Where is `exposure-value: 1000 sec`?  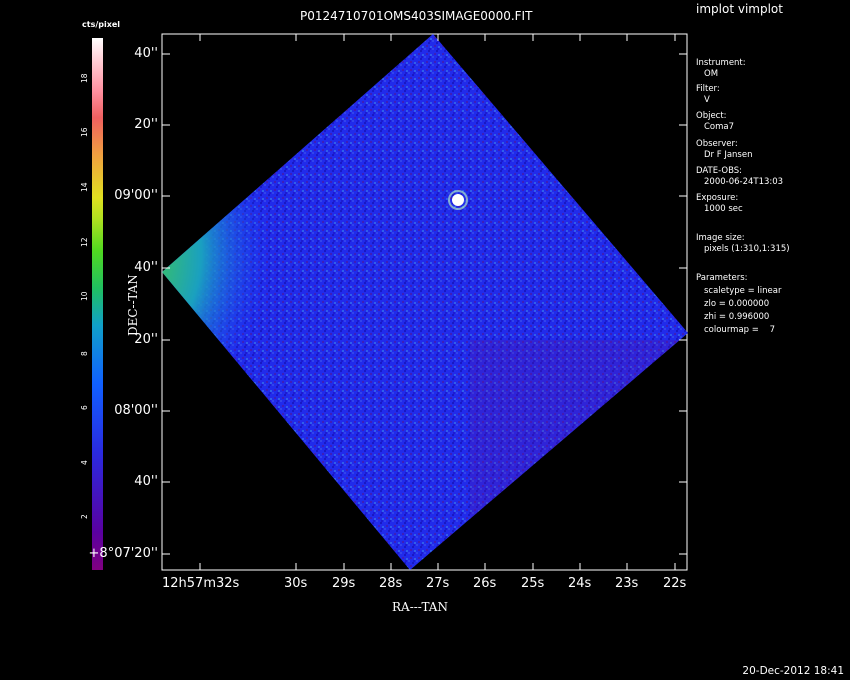
exposure-value: 1000 sec is located at coordinates (723, 209).